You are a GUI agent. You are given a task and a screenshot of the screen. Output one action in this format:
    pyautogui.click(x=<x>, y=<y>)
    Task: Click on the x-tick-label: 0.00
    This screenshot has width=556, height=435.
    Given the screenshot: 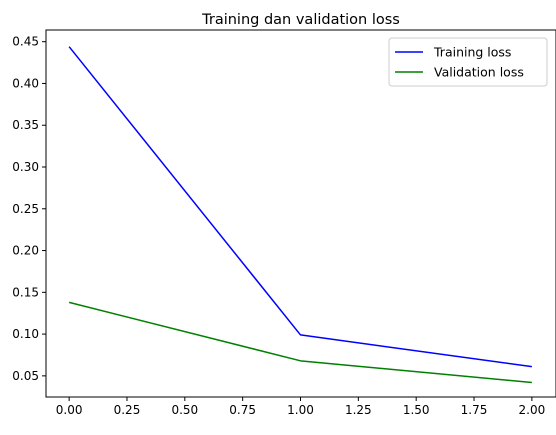 What is the action you would take?
    pyautogui.click(x=69, y=410)
    